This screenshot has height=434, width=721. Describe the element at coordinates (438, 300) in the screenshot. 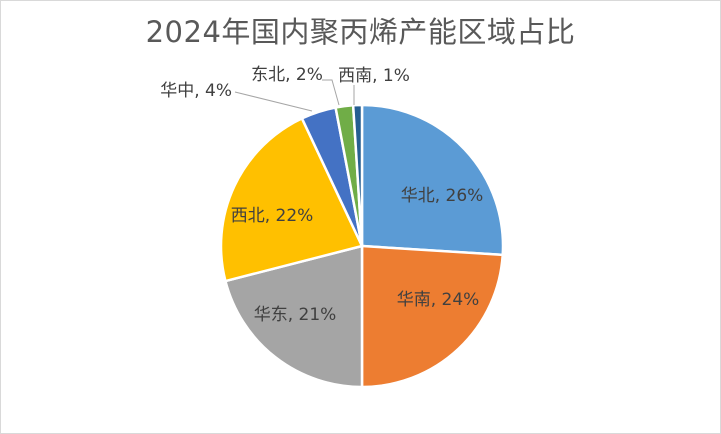

I see `data-label-1: 华南, 24%` at that location.